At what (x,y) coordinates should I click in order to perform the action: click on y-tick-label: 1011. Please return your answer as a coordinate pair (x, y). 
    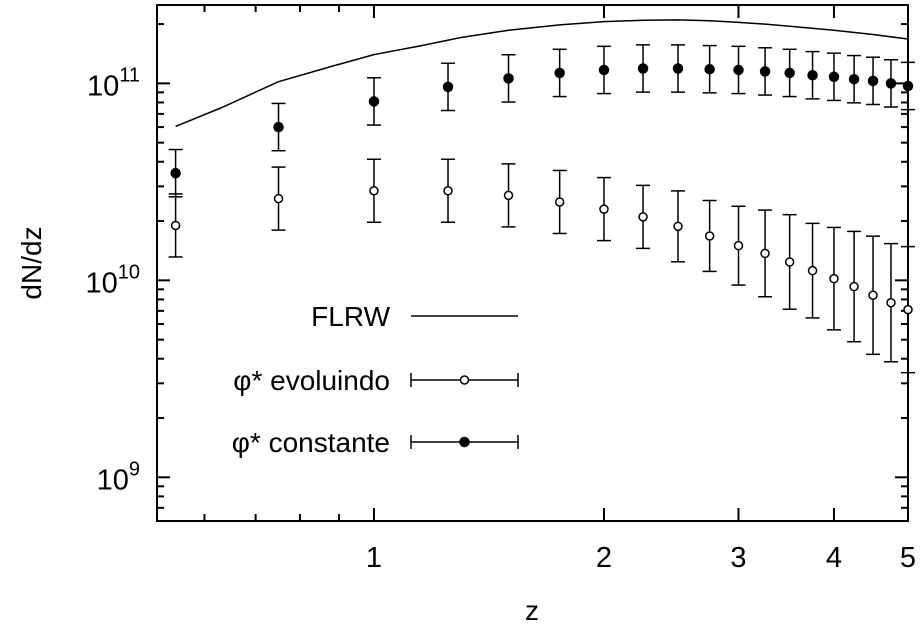
    Looking at the image, I should click on (113, 83).